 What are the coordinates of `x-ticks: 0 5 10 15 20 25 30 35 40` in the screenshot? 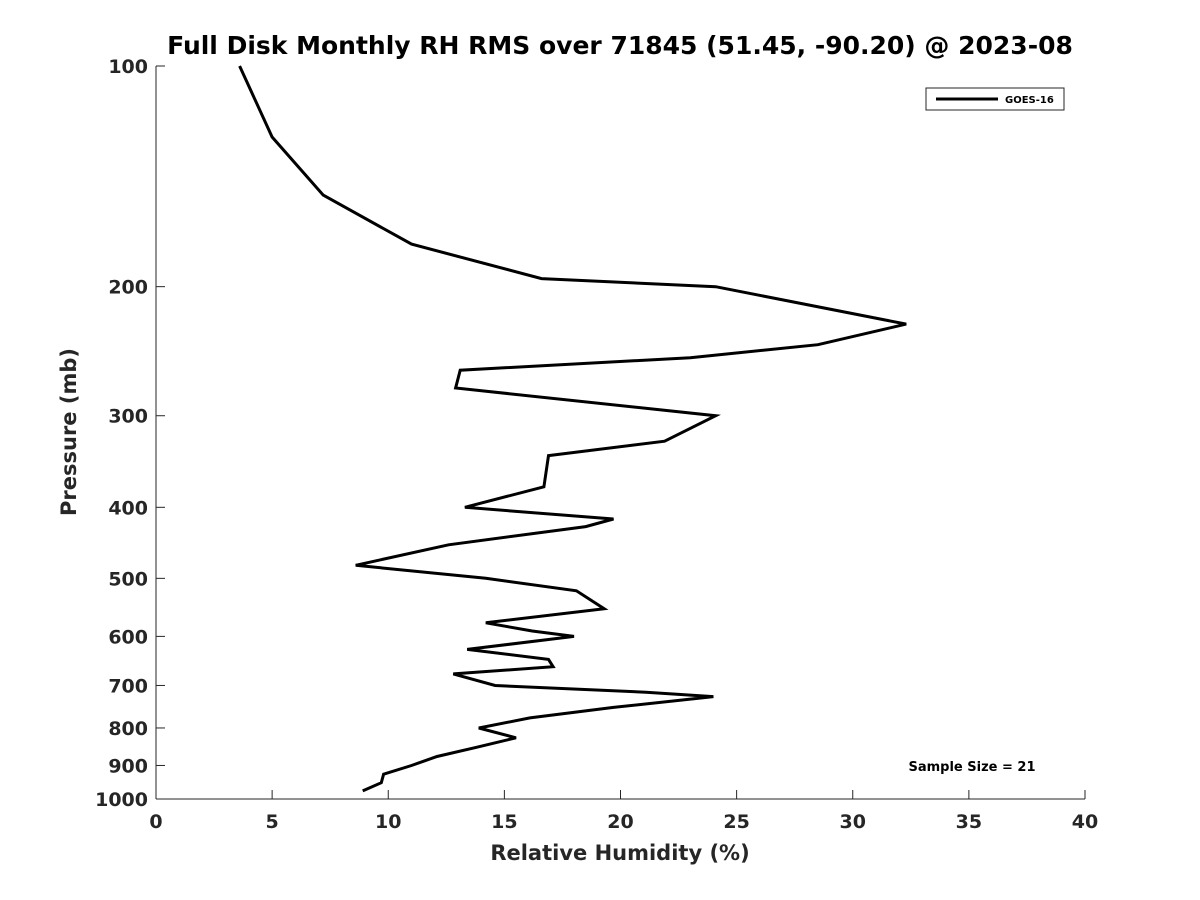 It's located at (623, 811).